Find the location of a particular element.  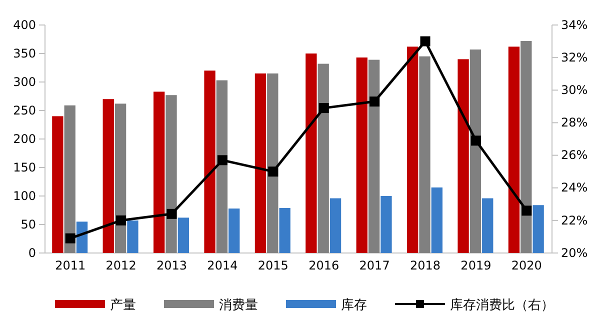

y2-tick-label: 30% is located at coordinates (574, 89).